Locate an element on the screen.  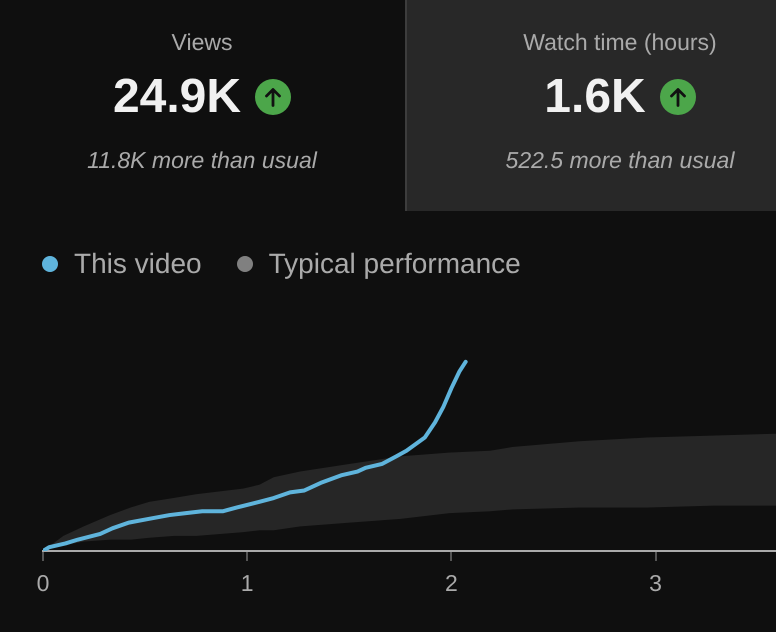
text: 522.5 more than usual is located at coordinates (620, 160).